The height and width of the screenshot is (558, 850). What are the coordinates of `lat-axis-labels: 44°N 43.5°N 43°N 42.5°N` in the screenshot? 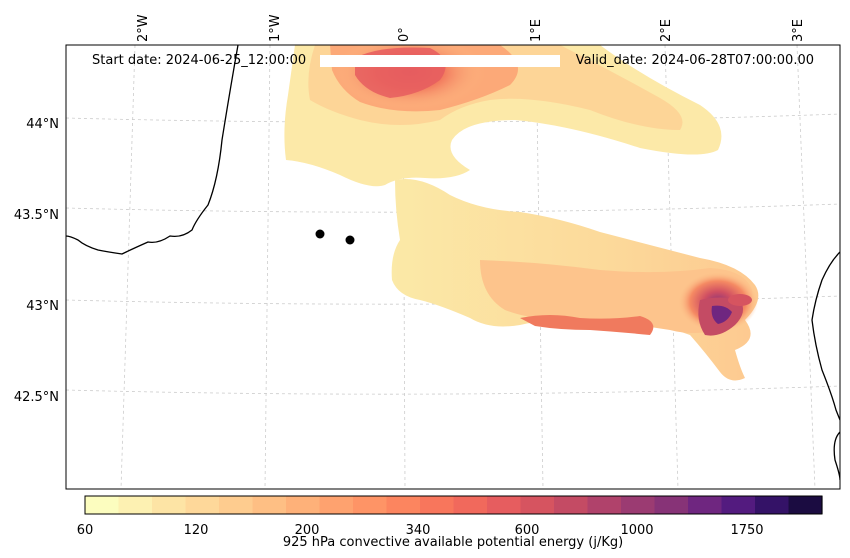 It's located at (36, 261).